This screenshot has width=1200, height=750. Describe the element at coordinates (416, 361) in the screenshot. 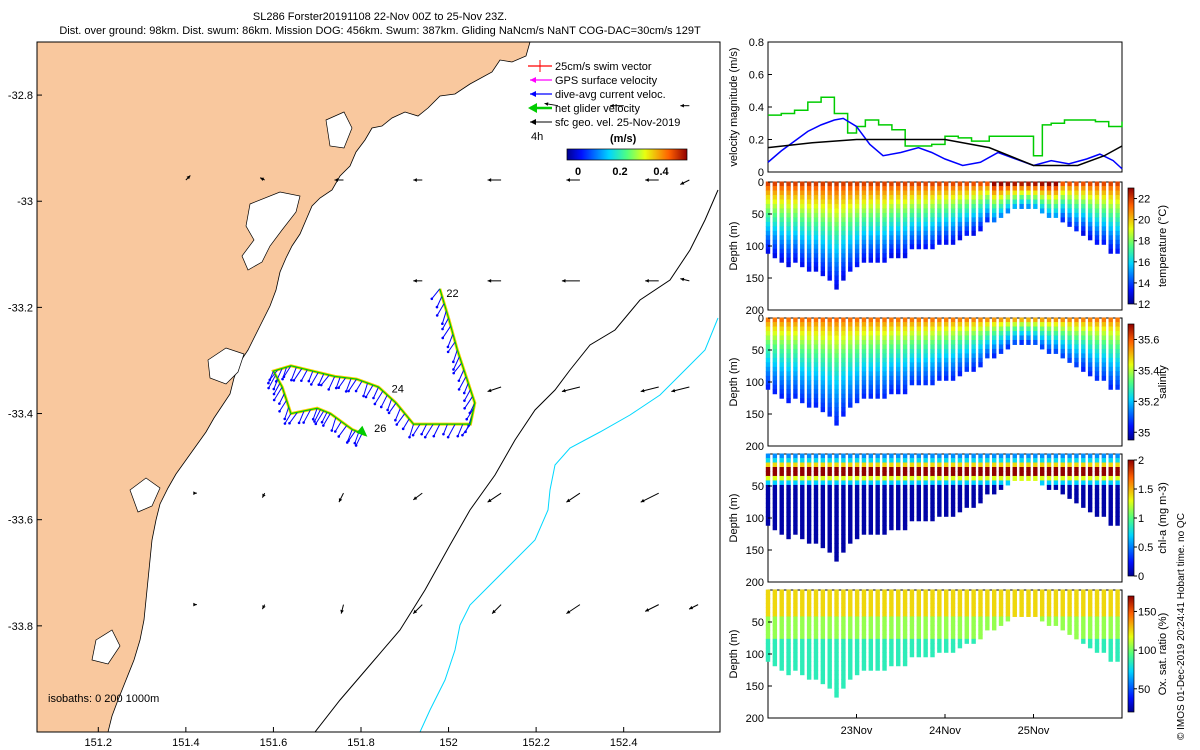

I see `day-labels: 22 24 26` at that location.